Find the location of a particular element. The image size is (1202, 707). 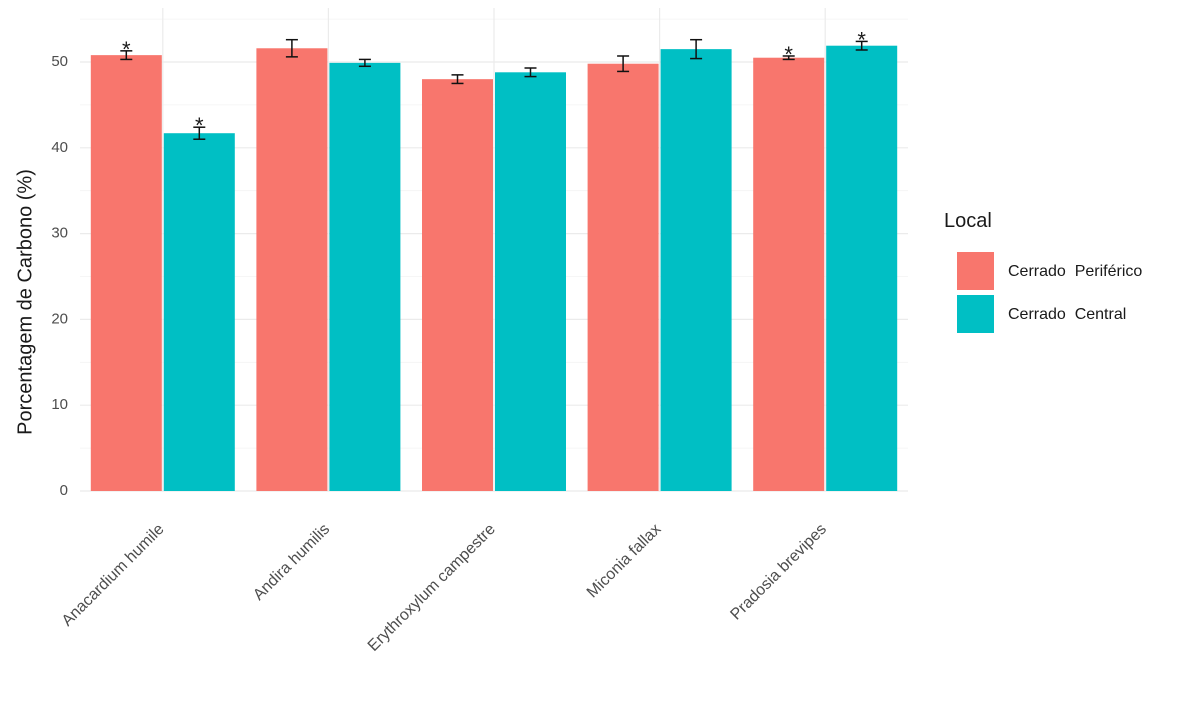

legend-label: Cerrado Central is located at coordinates (1067, 314).